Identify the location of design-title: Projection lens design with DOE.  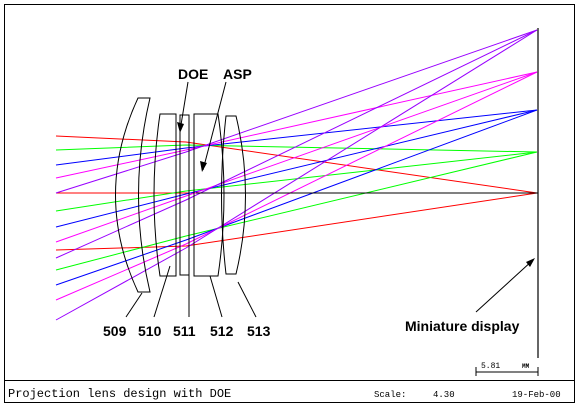
(119, 394).